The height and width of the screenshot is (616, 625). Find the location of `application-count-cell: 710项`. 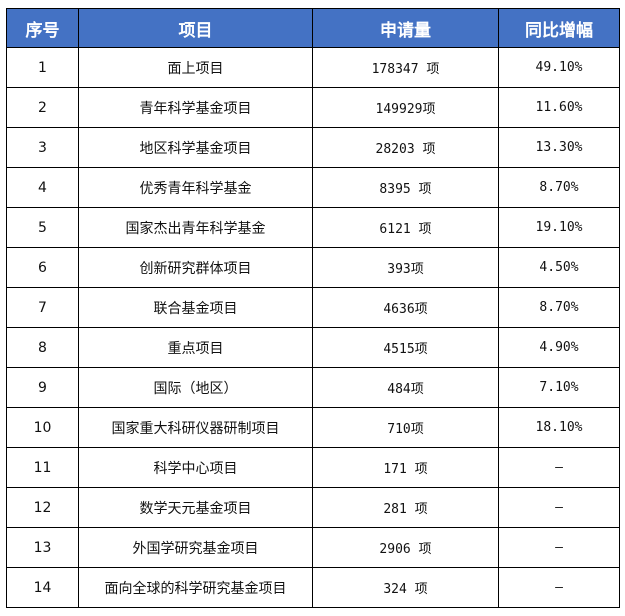

application-count-cell: 710项 is located at coordinates (405, 427).